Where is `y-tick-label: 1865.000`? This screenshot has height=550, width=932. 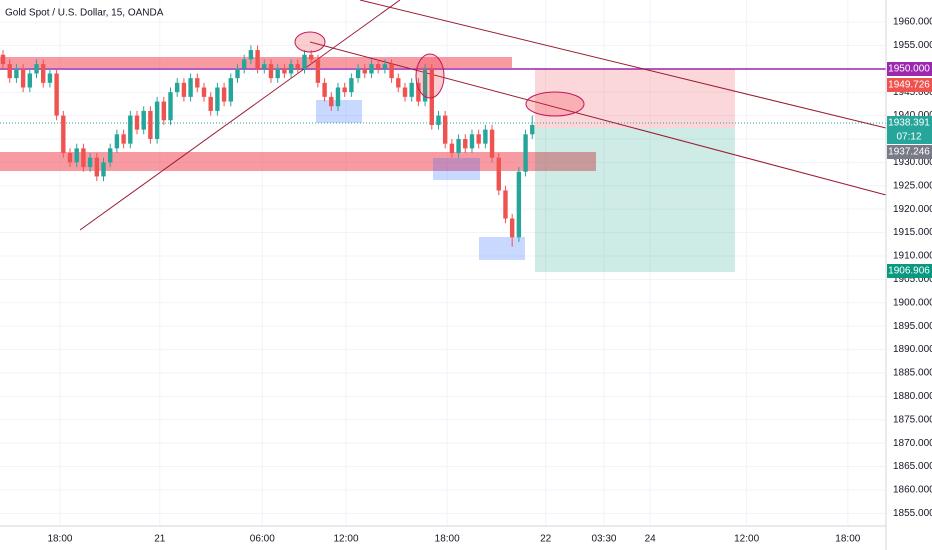 y-tick-label: 1865.000 is located at coordinates (912, 466).